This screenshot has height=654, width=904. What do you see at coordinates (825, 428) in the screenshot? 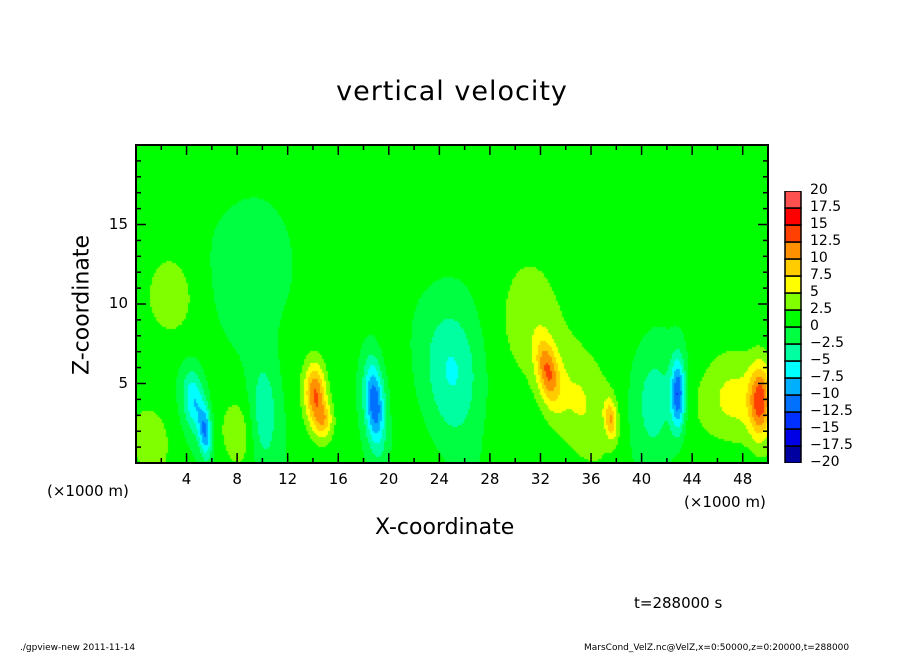
I see `colorbar-label: −15` at bounding box center [825, 428].